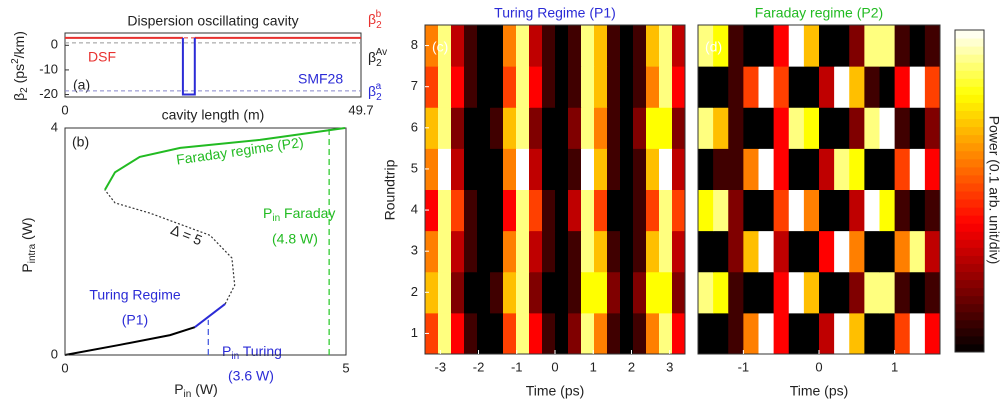 The height and width of the screenshot is (402, 1001). Describe the element at coordinates (135, 320) in the screenshot. I see `annotation: (P1)` at that location.